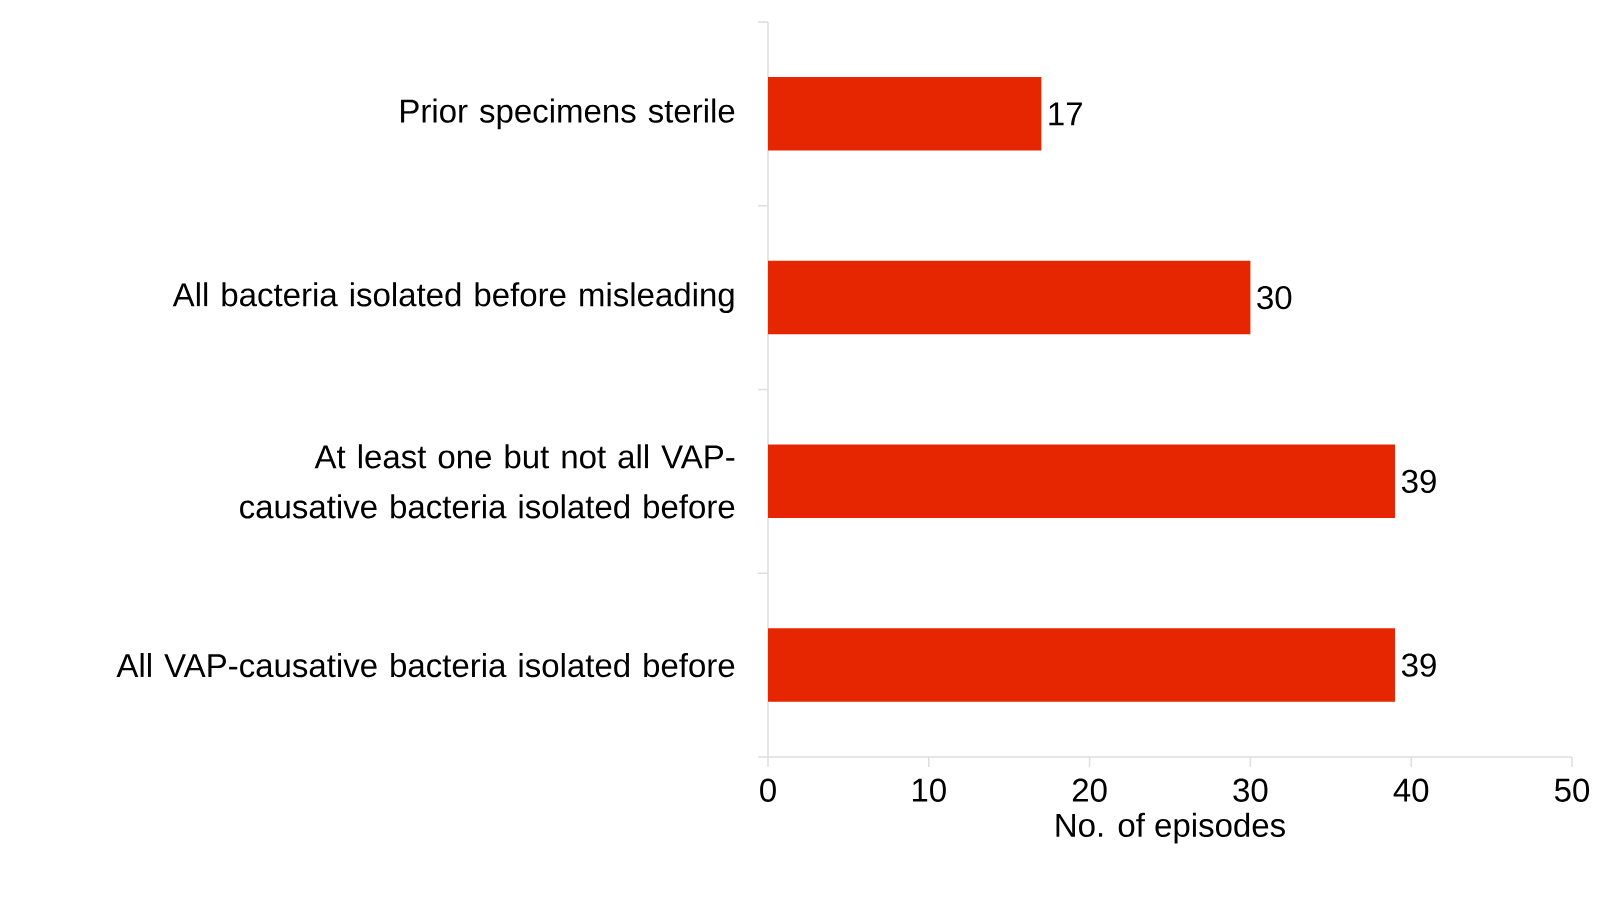 Image resolution: width=1607 pixels, height=901 pixels. Describe the element at coordinates (929, 790) in the screenshot. I see `x-tick-label: 10` at that location.